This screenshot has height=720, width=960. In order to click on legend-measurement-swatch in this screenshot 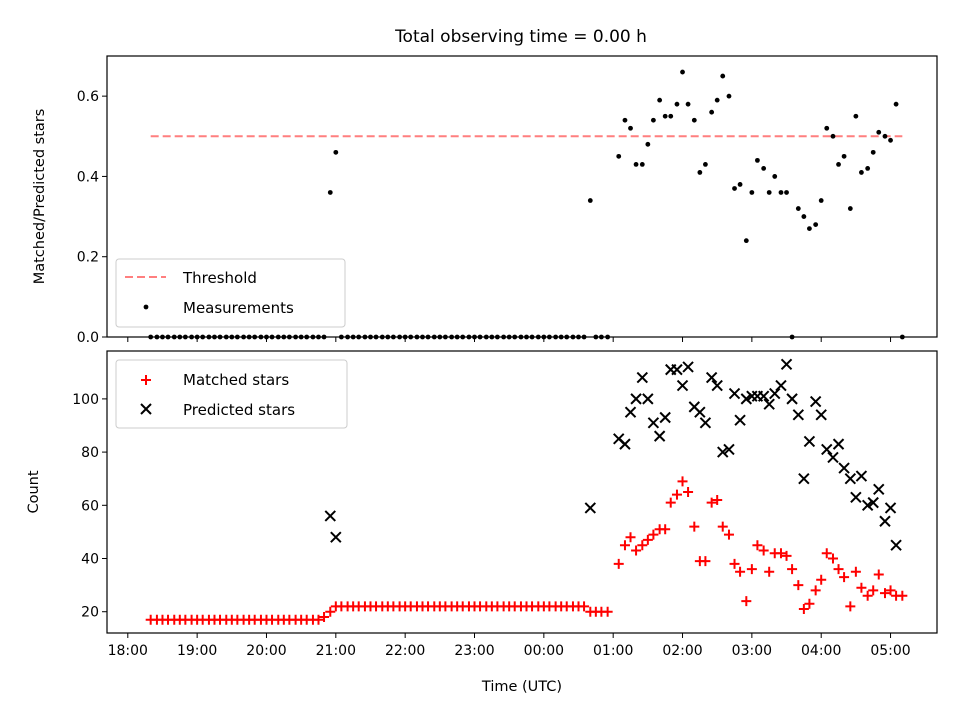, I will do `click(146, 307)`.